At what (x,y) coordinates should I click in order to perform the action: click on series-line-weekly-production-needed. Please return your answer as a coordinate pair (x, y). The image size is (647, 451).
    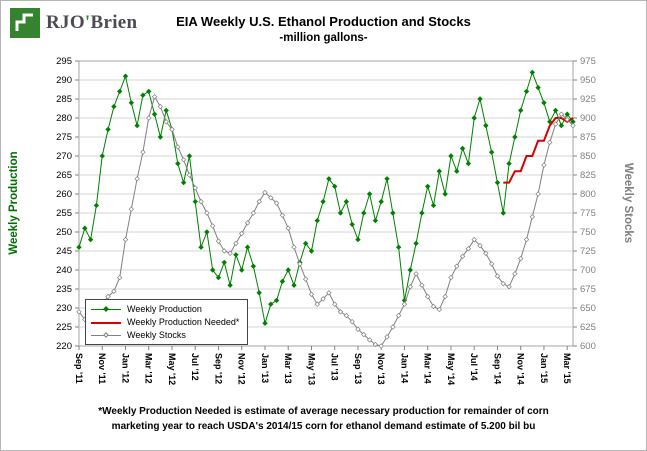
    Looking at the image, I should click on (538, 150).